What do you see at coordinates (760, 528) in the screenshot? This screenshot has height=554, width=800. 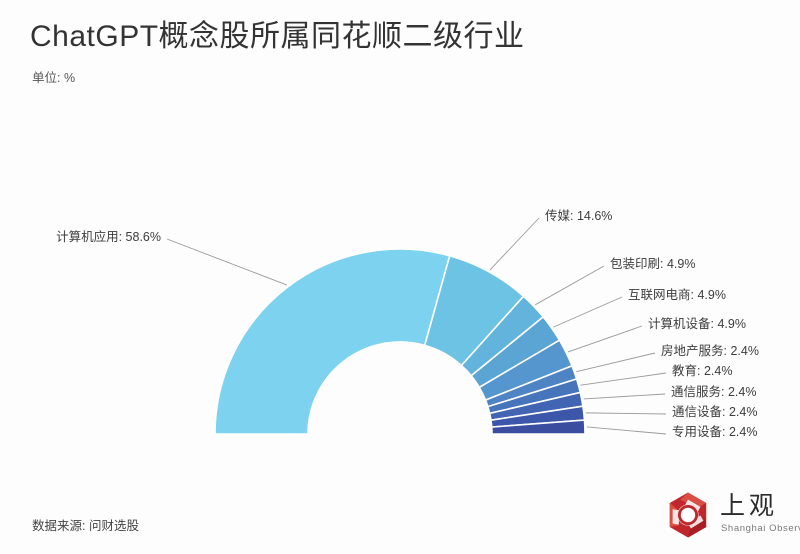 I see `brand-name-en: Shanghai Observer` at bounding box center [760, 528].